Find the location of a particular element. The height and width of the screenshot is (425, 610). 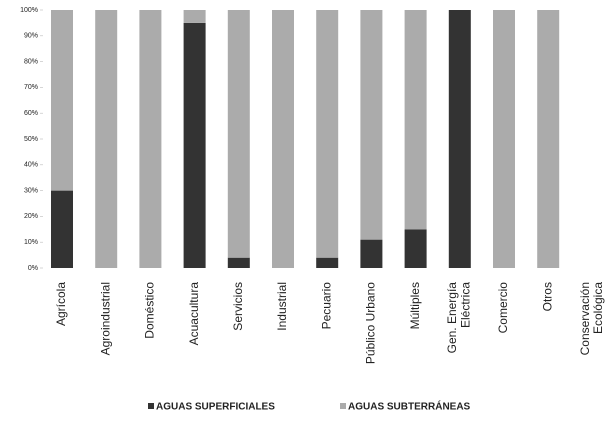

y-tick-label: 30% is located at coordinates (31, 190).